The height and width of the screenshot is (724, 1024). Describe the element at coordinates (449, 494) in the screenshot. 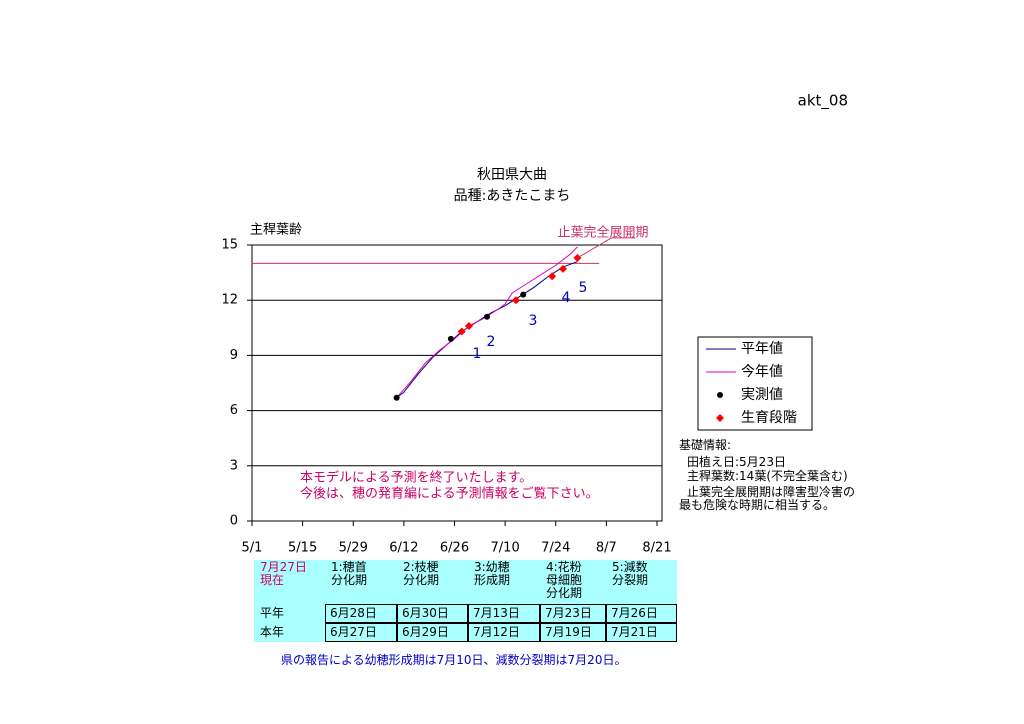

I see `message: 今後は、穂の発育編による予測情報をご覧下さい。` at that location.